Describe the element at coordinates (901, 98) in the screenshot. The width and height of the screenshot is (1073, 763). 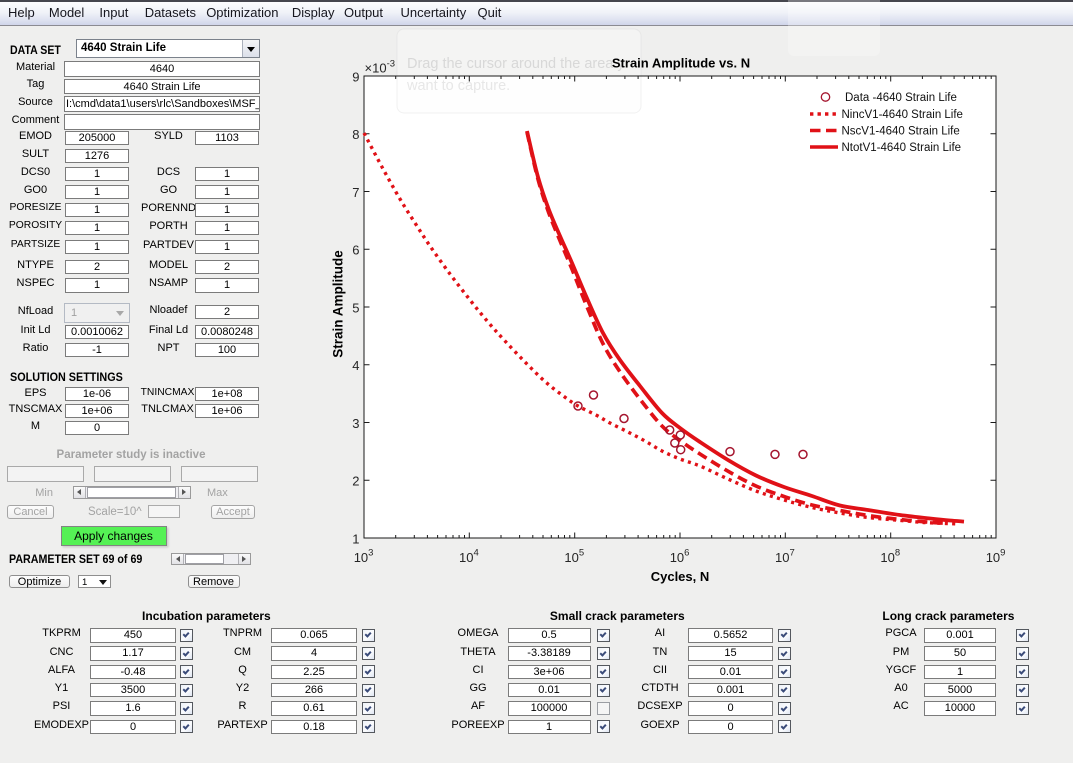
I see `svg-text: Data -4640 Strain Life` at that location.